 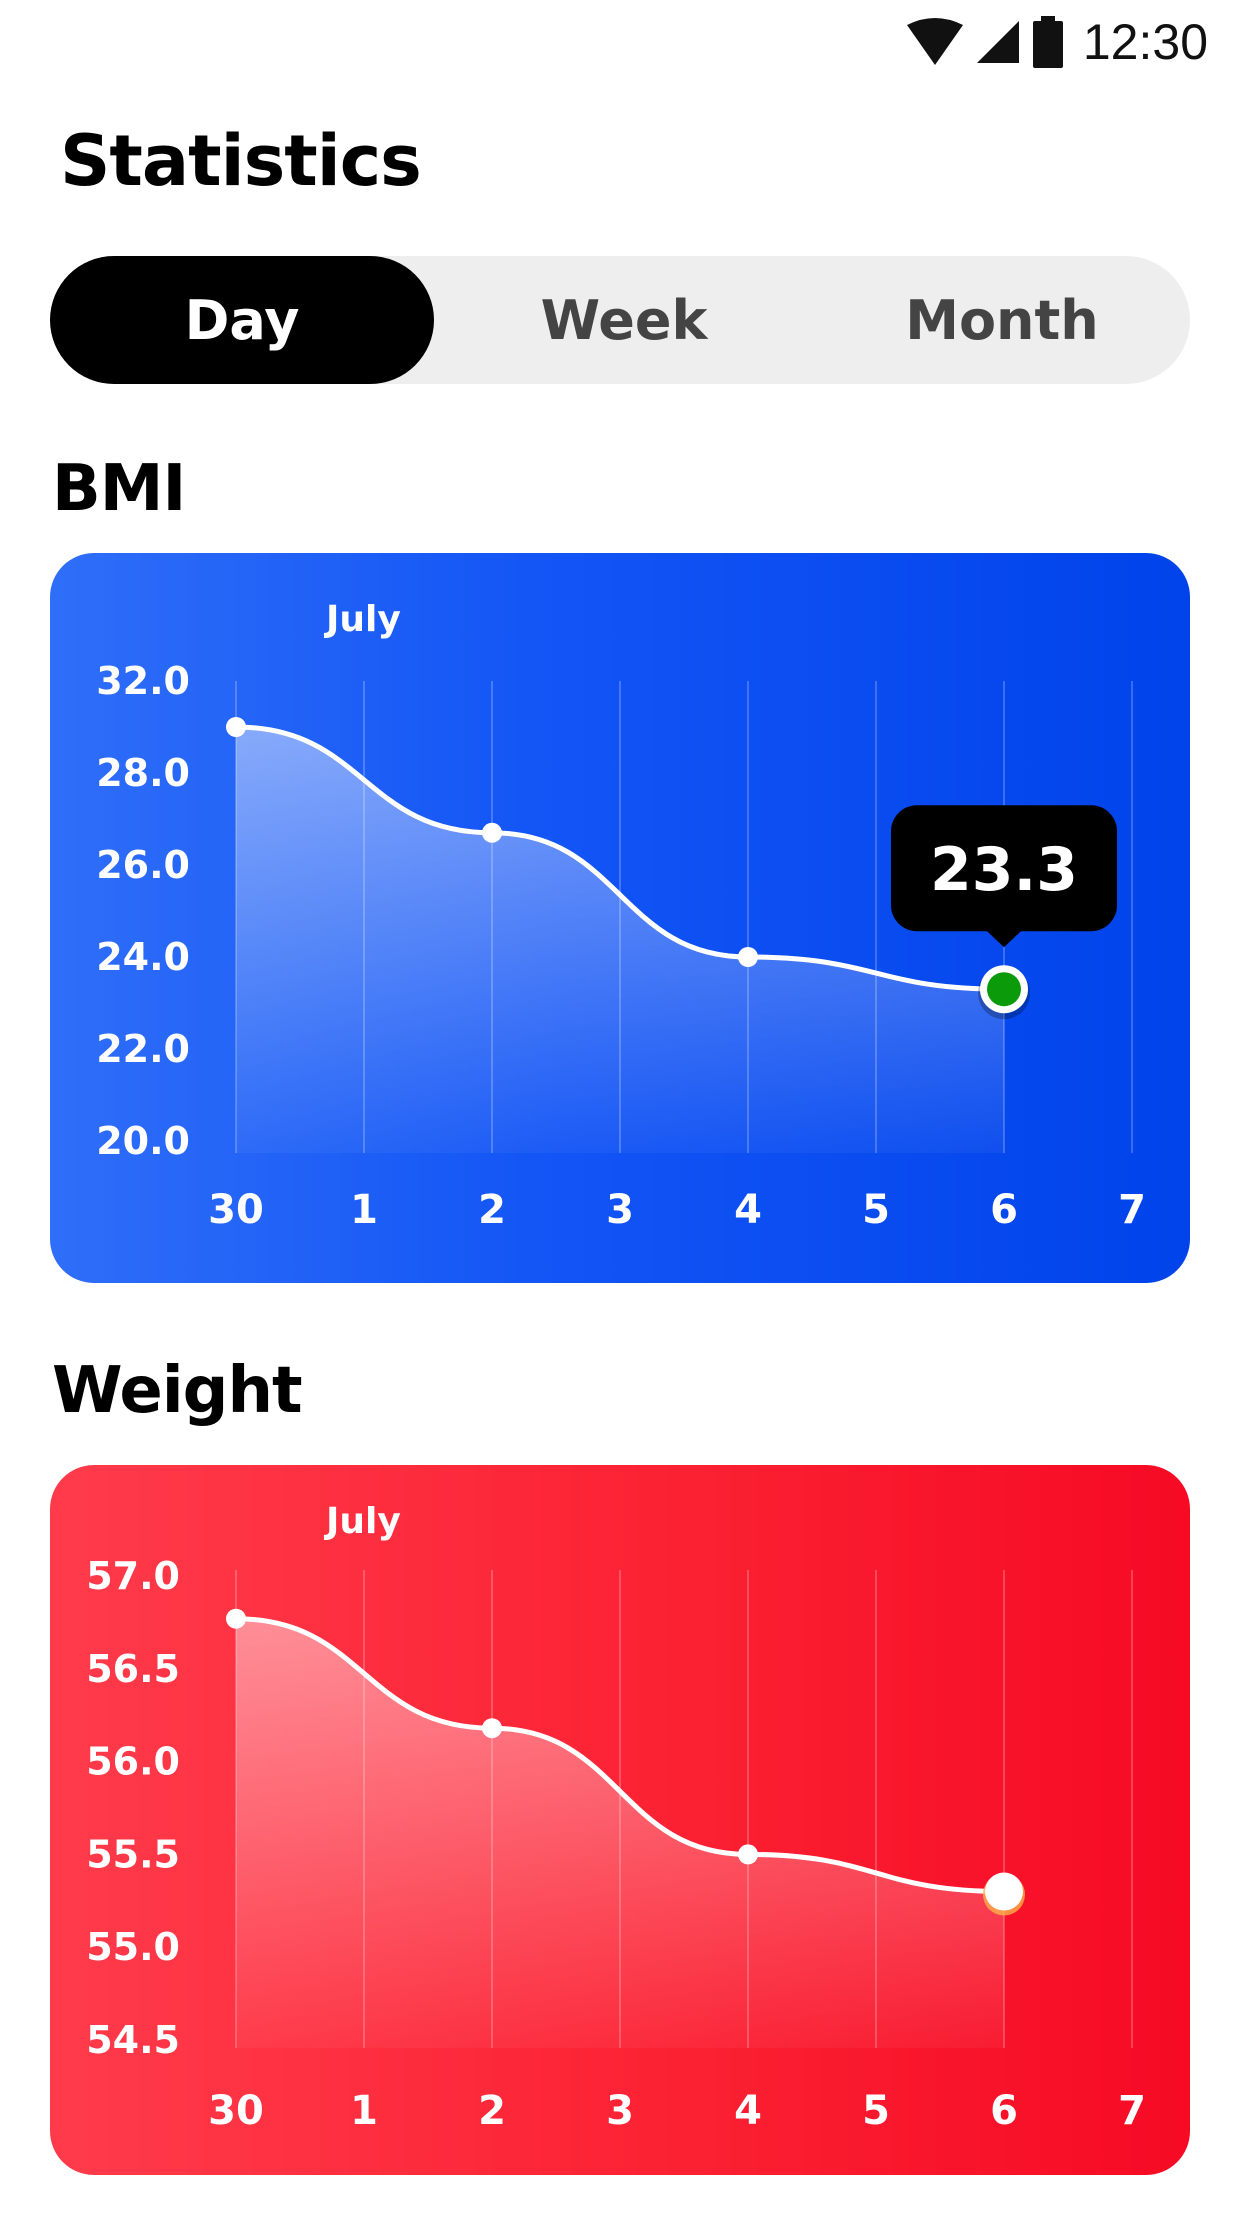 I want to click on tab-day: Day, so click(x=242, y=320).